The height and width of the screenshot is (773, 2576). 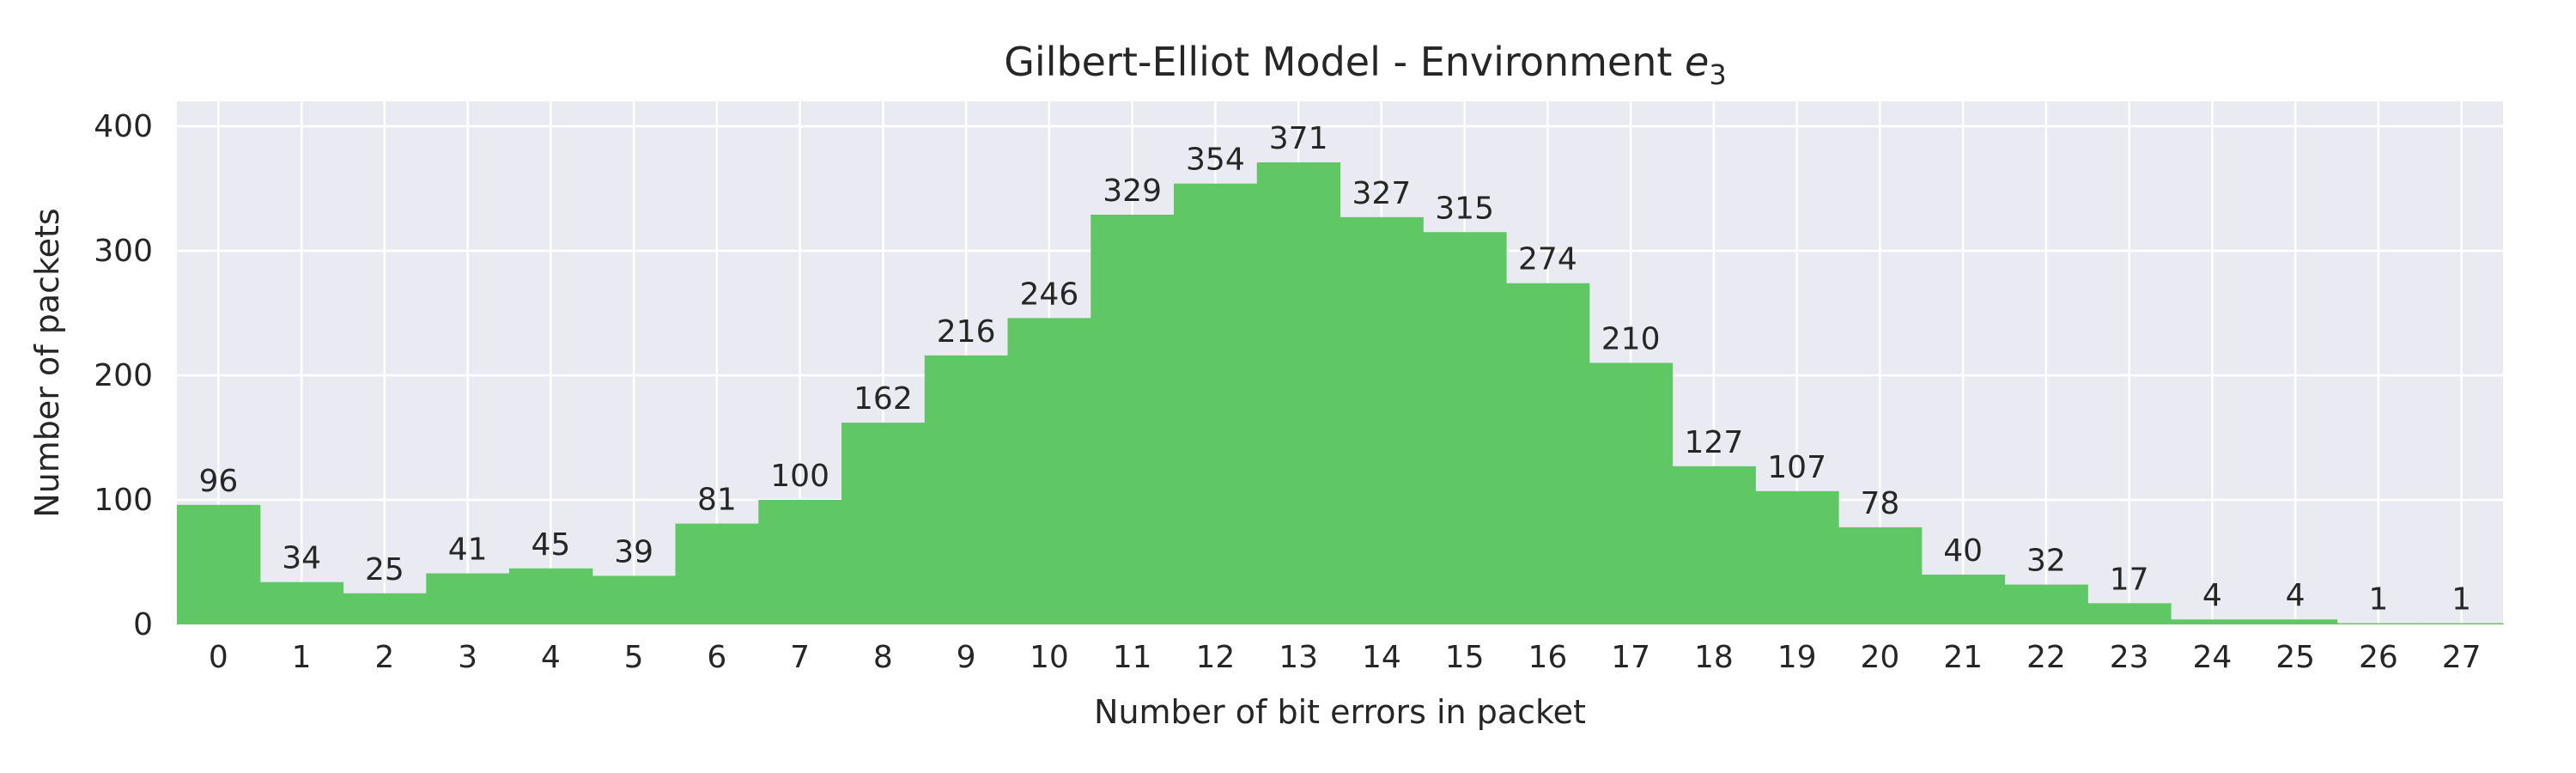 What do you see at coordinates (633, 551) in the screenshot?
I see `bar-value-label: 39` at bounding box center [633, 551].